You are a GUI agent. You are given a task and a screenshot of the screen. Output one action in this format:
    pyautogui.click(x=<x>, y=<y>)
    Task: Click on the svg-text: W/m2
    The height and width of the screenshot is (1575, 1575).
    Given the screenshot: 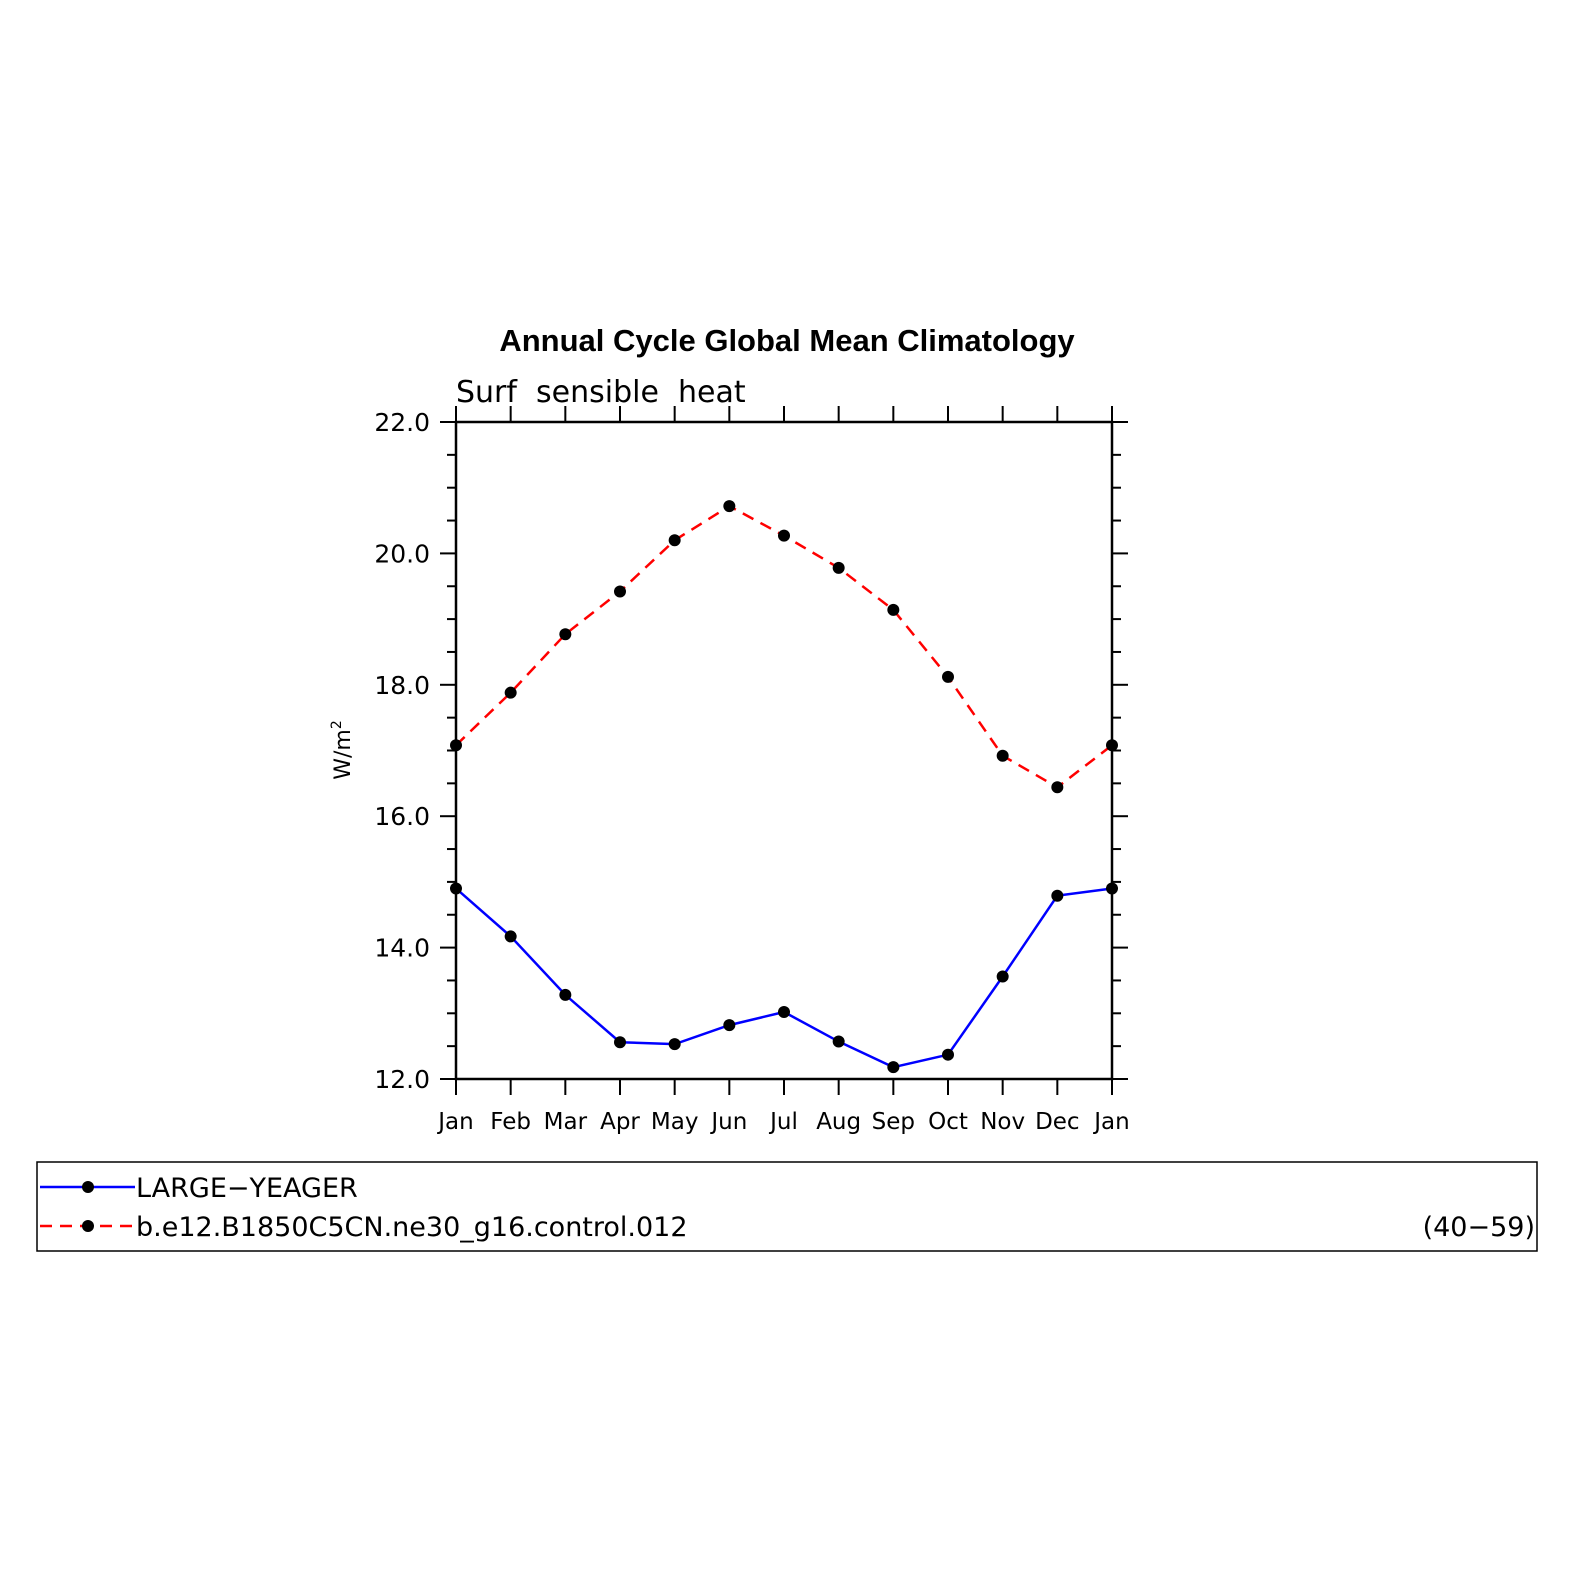 What is the action you would take?
    pyautogui.click(x=342, y=750)
    